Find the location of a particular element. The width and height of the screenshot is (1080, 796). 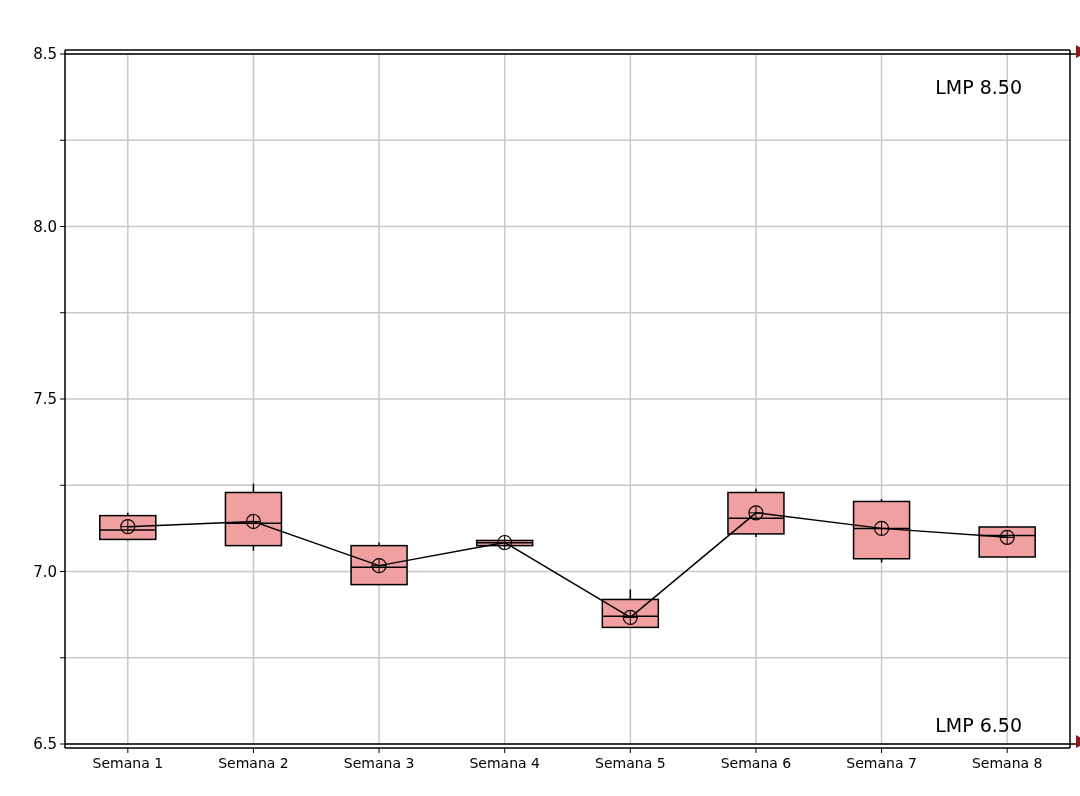

x-tick-label: Semana 1 is located at coordinates (128, 763).